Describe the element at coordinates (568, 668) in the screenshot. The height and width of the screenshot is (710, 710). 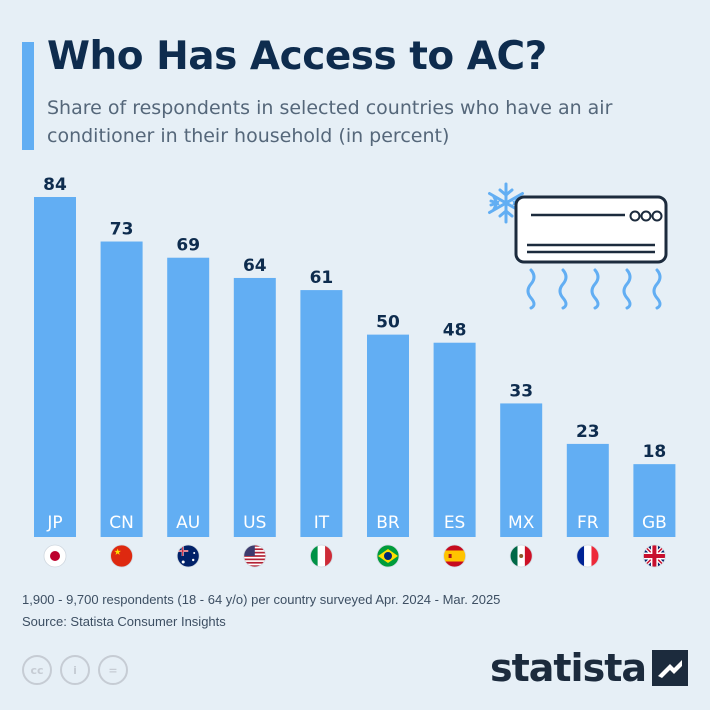
I see `brand-name: statista` at that location.